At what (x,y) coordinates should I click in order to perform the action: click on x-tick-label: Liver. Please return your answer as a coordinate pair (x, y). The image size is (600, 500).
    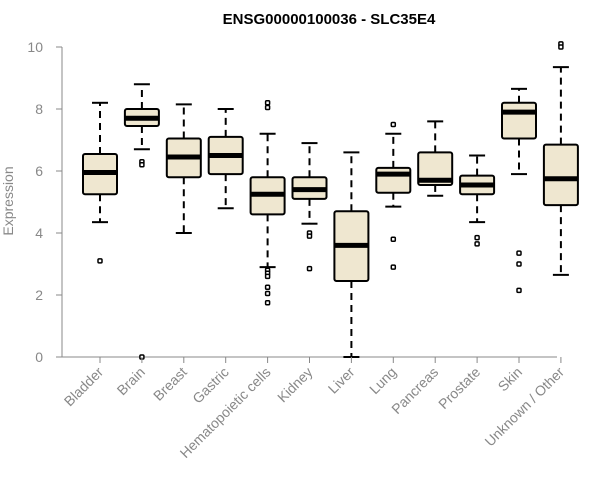
    Looking at the image, I should click on (341, 380).